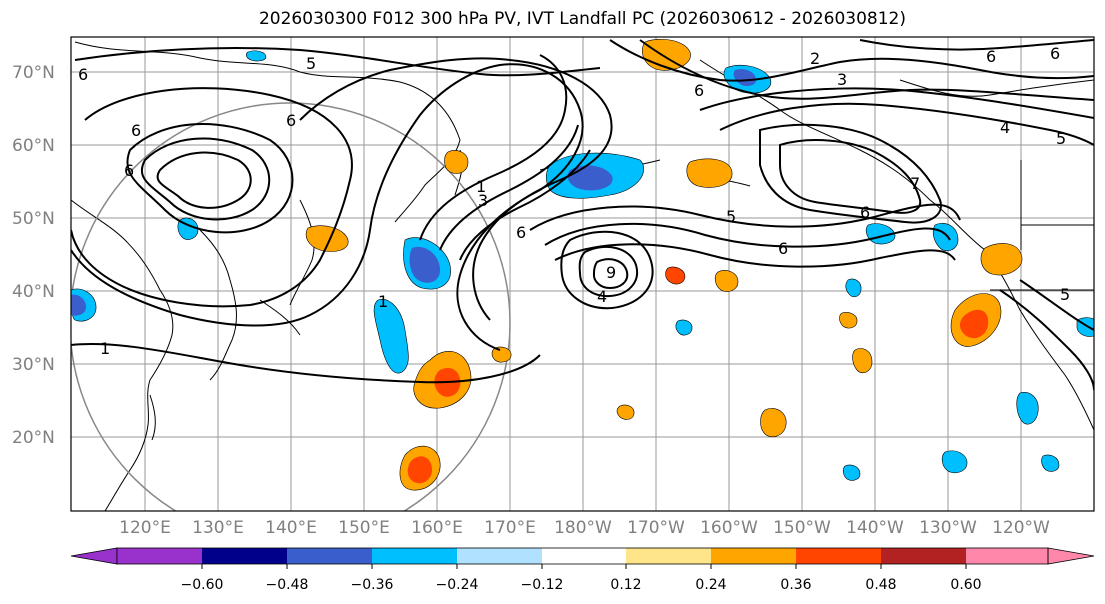 This screenshot has height=604, width=1105. What do you see at coordinates (656, 528) in the screenshot?
I see `lon-label: 170°W` at bounding box center [656, 528].